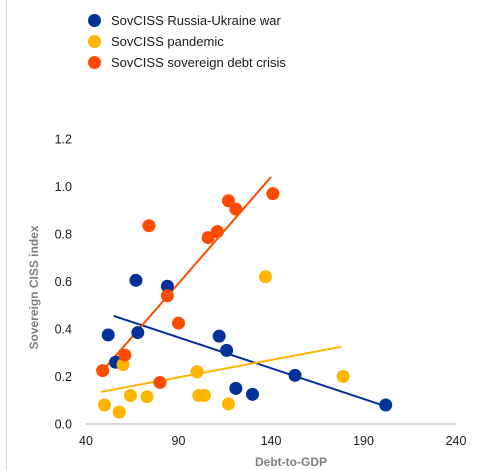 This screenshot has height=470, width=480. Describe the element at coordinates (63, 330) in the screenshot. I see `y-tick-label: 0.4` at that location.